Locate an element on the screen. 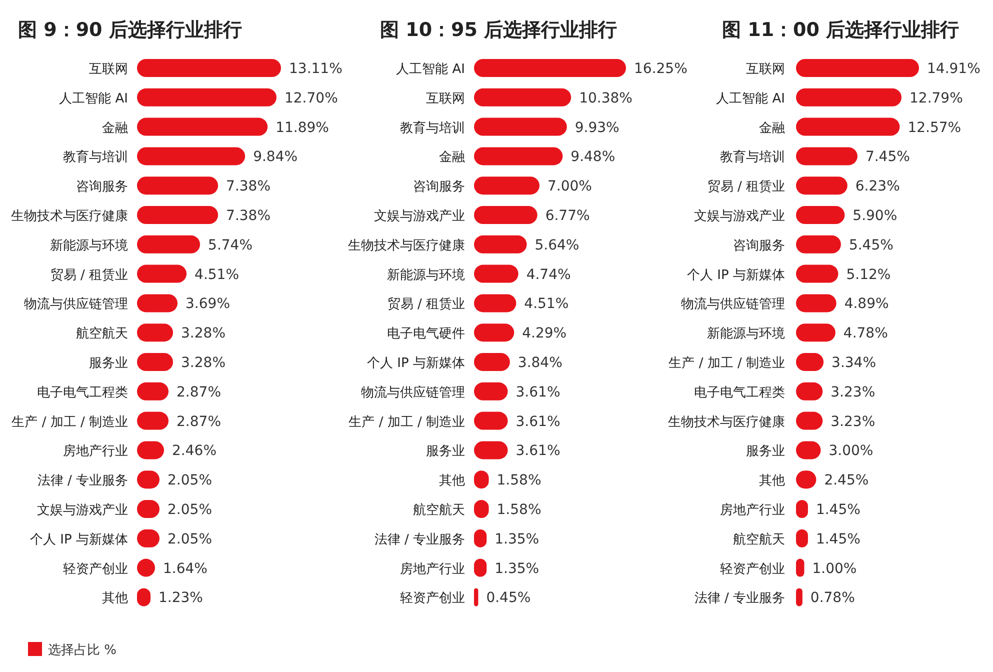  data-label: 3.84% is located at coordinates (540, 363).